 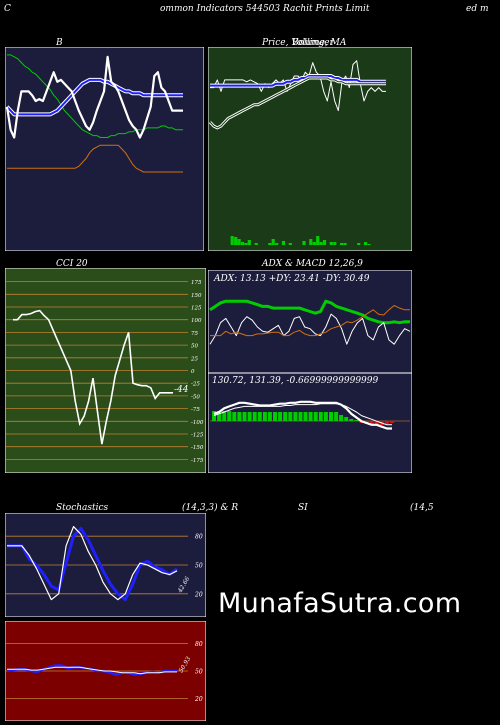 What do you see at coordinates (199, 672) in the screenshot?
I see `rsi-tick-label: 50` at bounding box center [199, 672].